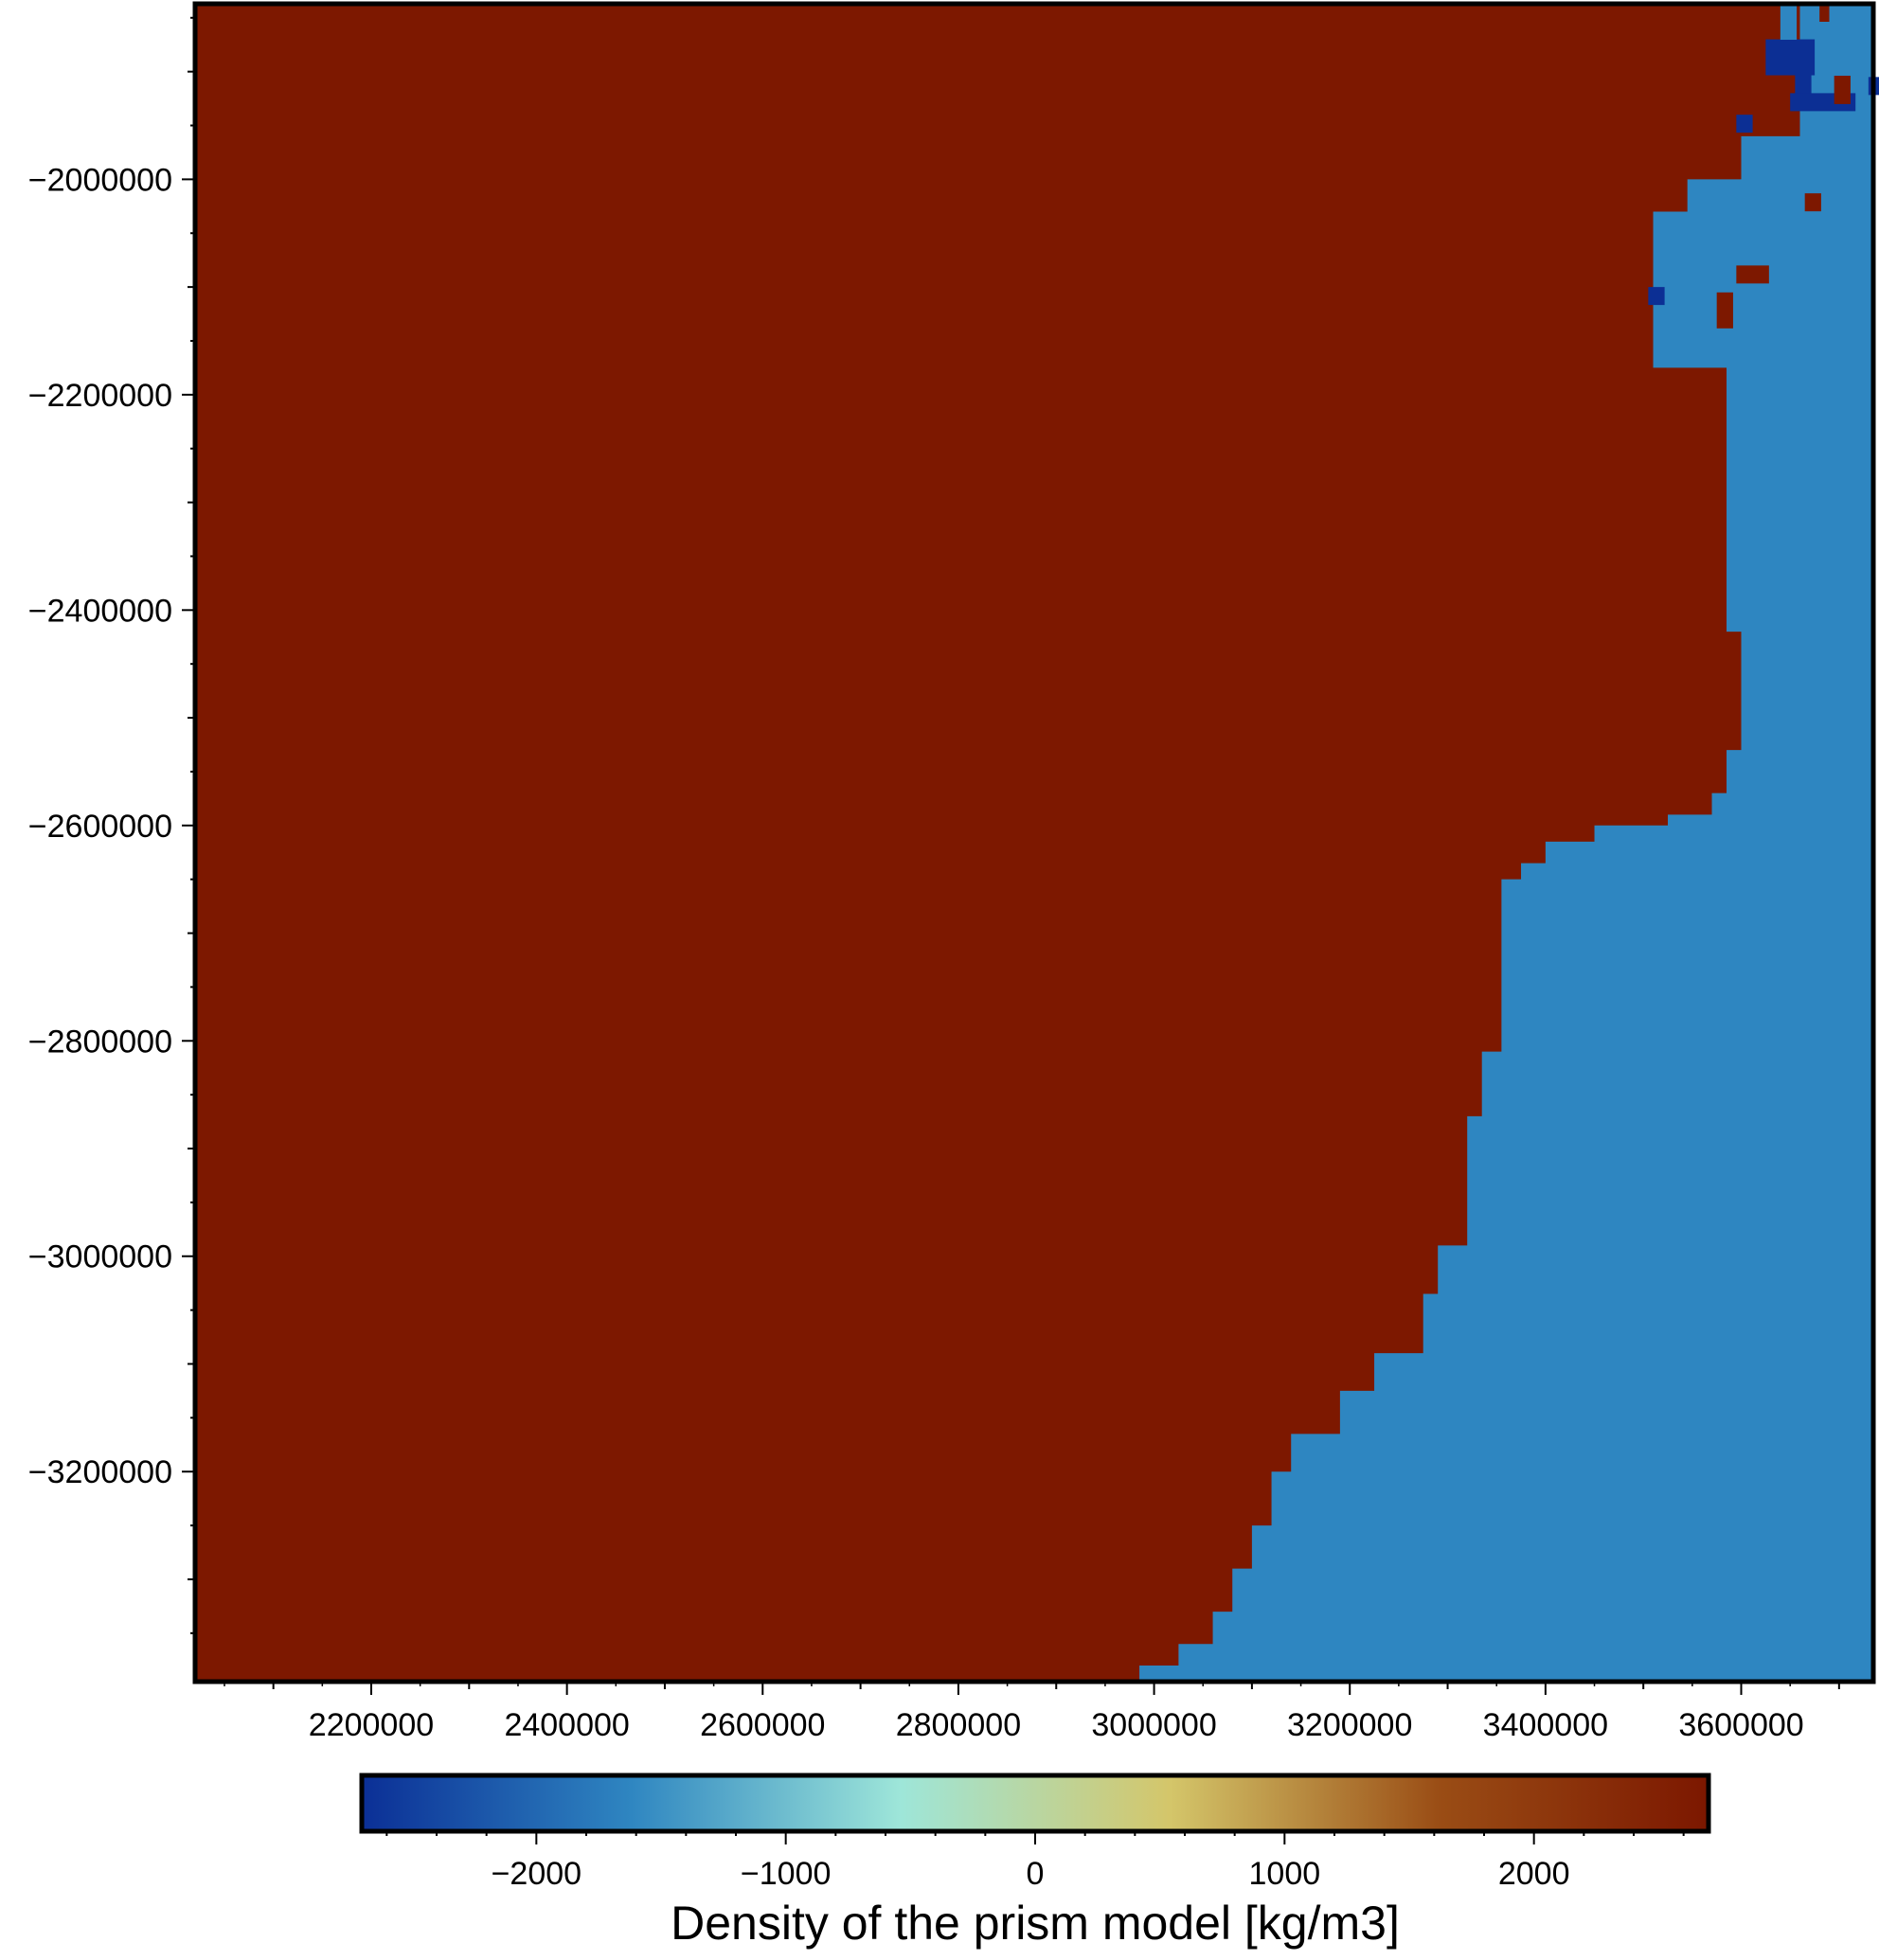 This screenshot has width=1879, height=1960. What do you see at coordinates (371, 1725) in the screenshot?
I see `x-tick-label: 2200000` at bounding box center [371, 1725].